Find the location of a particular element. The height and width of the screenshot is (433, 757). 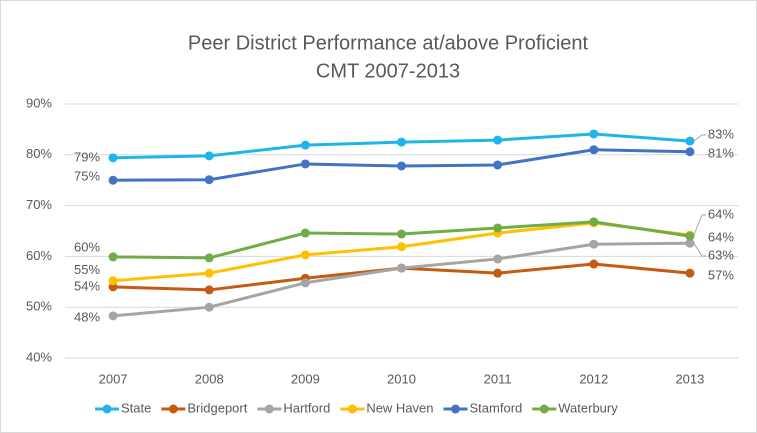

x-tick-label: 2011 is located at coordinates (498, 378).